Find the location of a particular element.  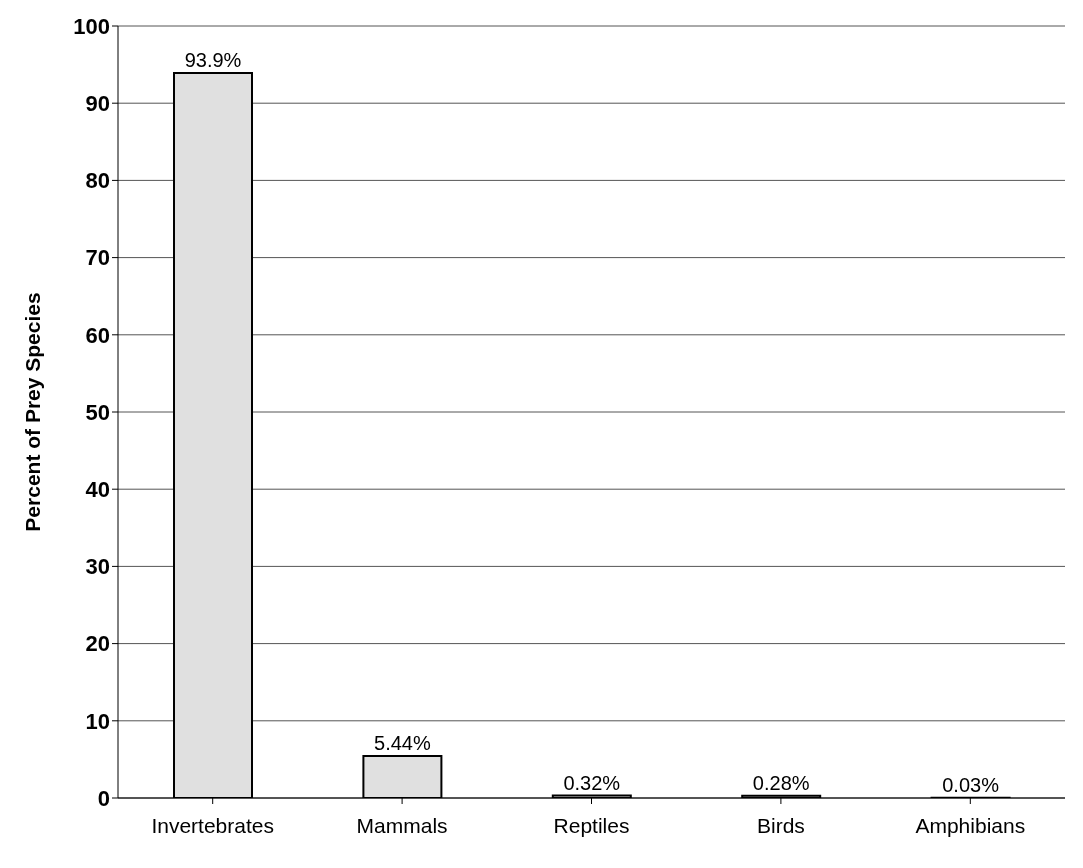

y-tick-label: 30 is located at coordinates (97, 567).